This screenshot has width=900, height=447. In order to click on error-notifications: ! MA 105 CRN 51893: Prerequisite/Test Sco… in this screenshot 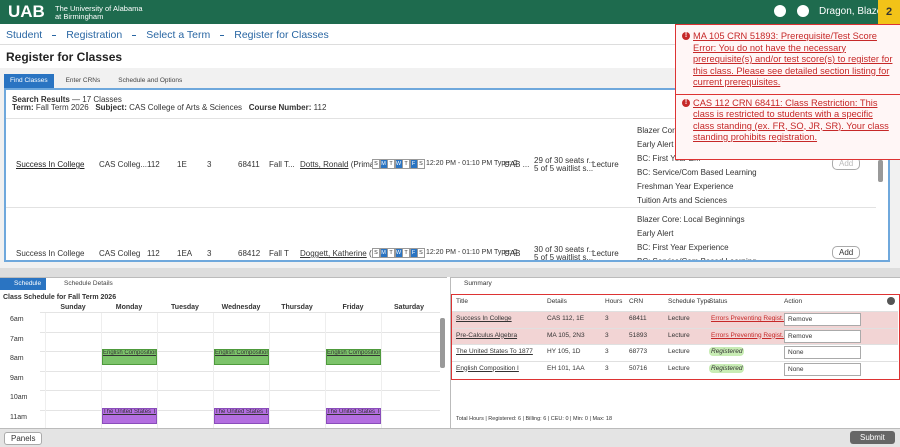, I will do `click(787, 92)`.